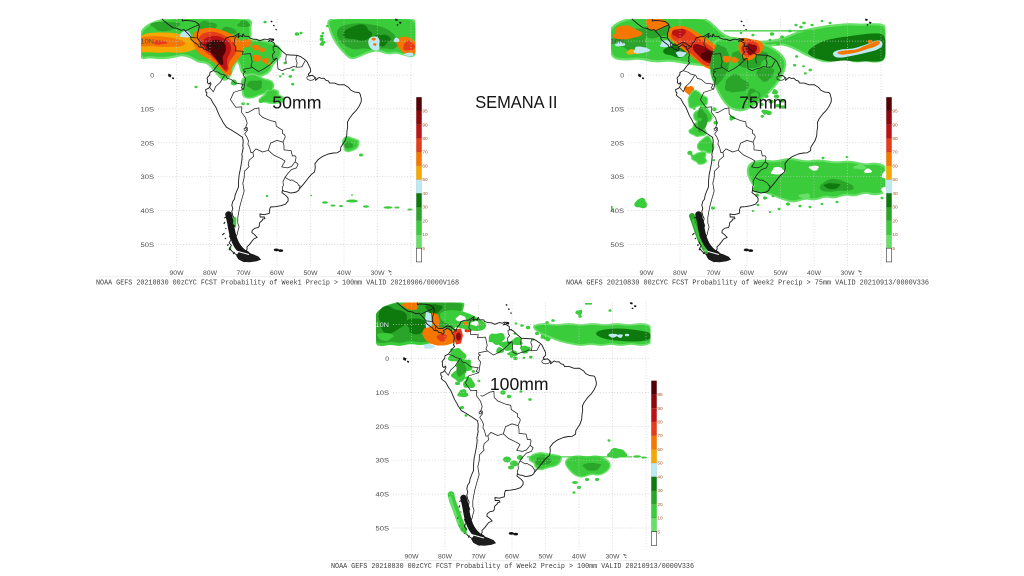 The image size is (1024, 576). I want to click on svg-text: 50mm, so click(296, 103).